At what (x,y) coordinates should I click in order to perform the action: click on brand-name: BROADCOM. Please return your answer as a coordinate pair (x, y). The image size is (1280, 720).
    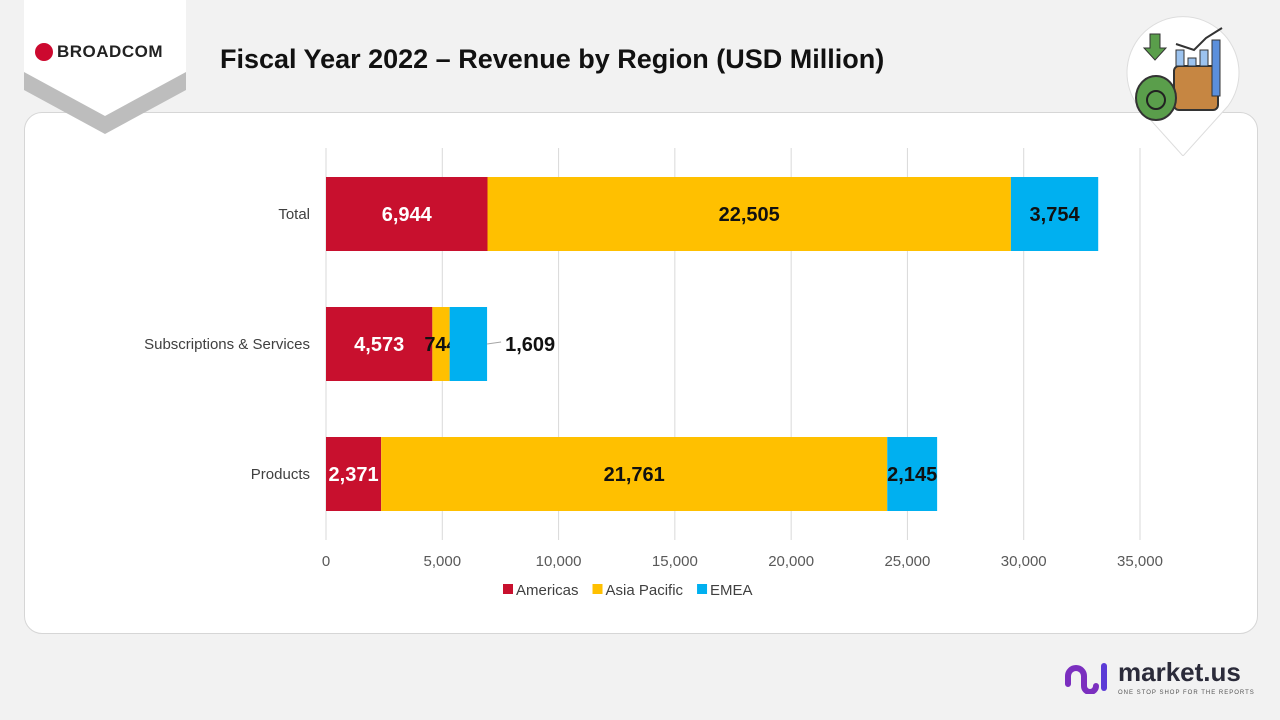
    Looking at the image, I should click on (110, 51).